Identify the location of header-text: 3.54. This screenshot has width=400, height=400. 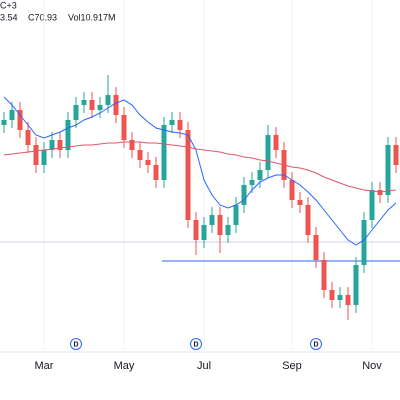
(9, 17).